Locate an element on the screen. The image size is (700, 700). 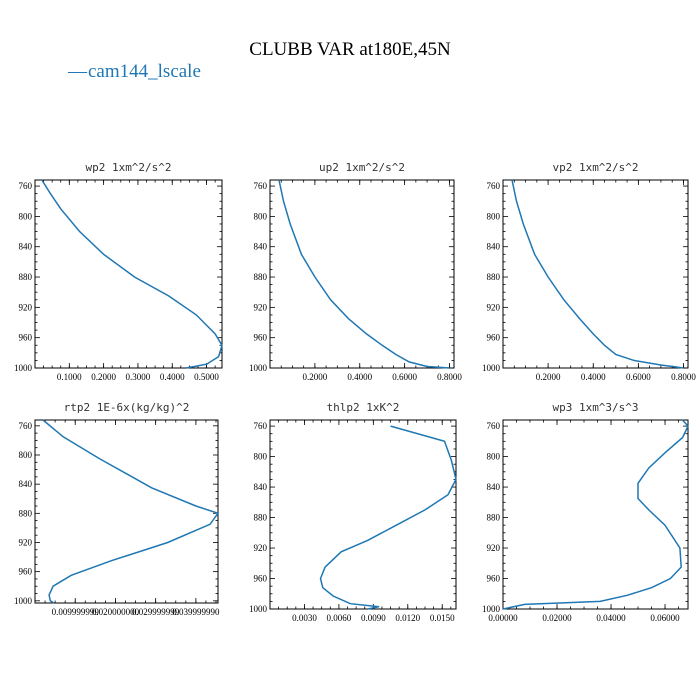
figure-title: CLUBB VAR at180E,45N is located at coordinates (350, 49).